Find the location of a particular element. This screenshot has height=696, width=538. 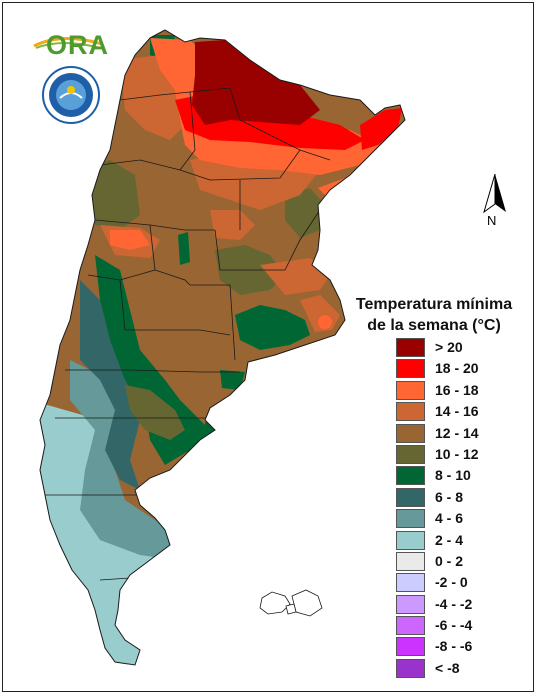

legend-label: 10 - 12 is located at coordinates (457, 453).